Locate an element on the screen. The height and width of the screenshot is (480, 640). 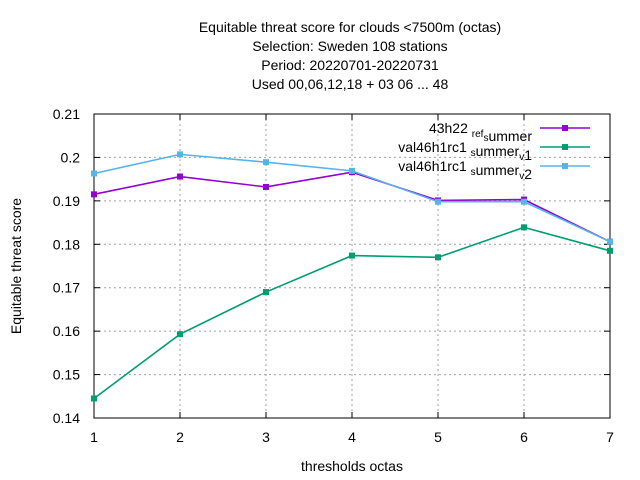
x-tick-label: 7 is located at coordinates (610, 437).